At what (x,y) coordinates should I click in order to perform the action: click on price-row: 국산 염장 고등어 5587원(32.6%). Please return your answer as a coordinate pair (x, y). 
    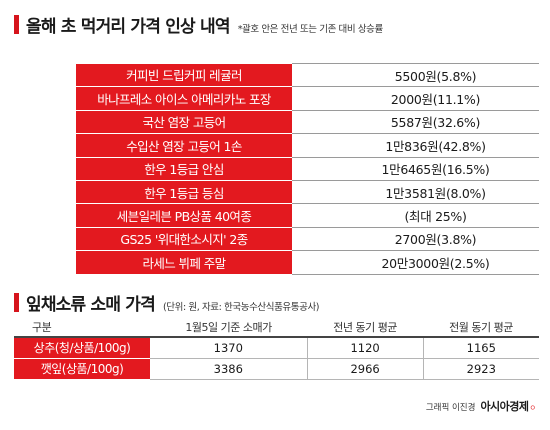
    Looking at the image, I should click on (307, 122).